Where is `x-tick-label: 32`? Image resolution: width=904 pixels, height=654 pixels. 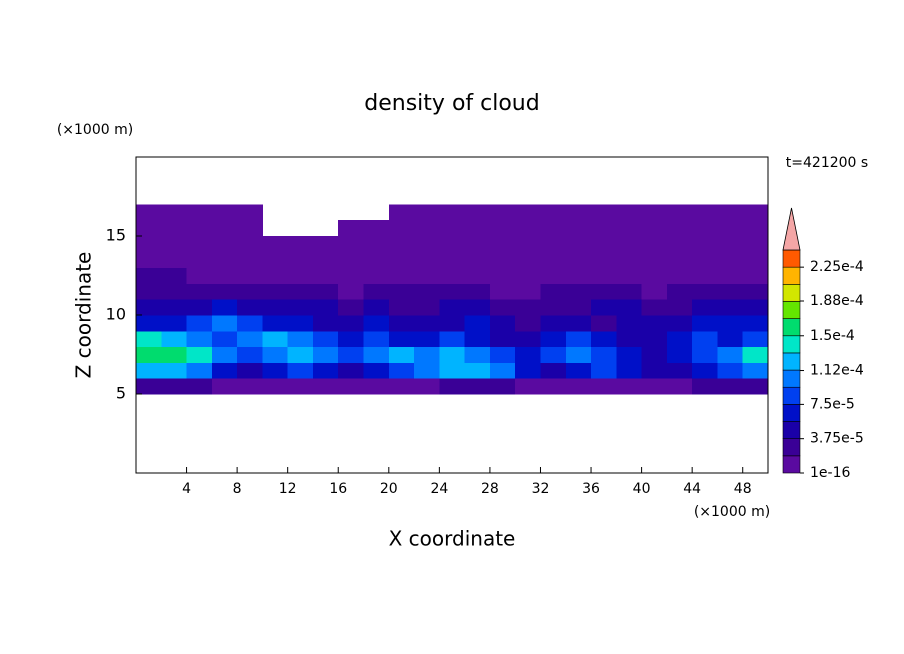
x-tick-label: 32 is located at coordinates (541, 489).